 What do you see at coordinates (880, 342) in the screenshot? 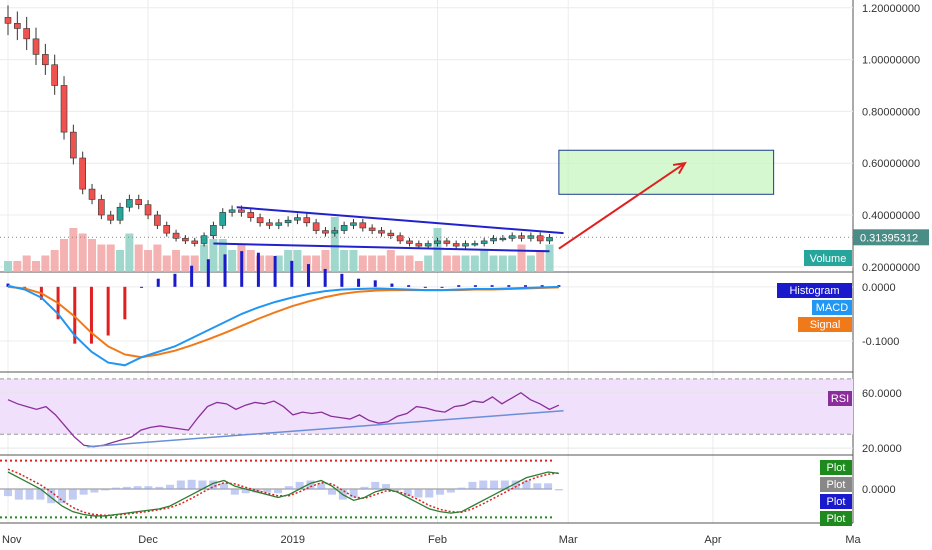
I see `macd-tick-label: -0.1000` at bounding box center [880, 342].